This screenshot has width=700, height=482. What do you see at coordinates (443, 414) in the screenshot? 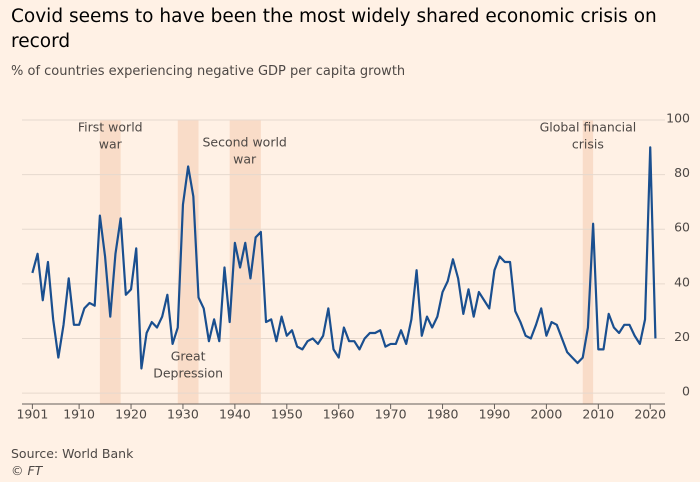
I see `x-tick-label: 1980` at bounding box center [443, 414].